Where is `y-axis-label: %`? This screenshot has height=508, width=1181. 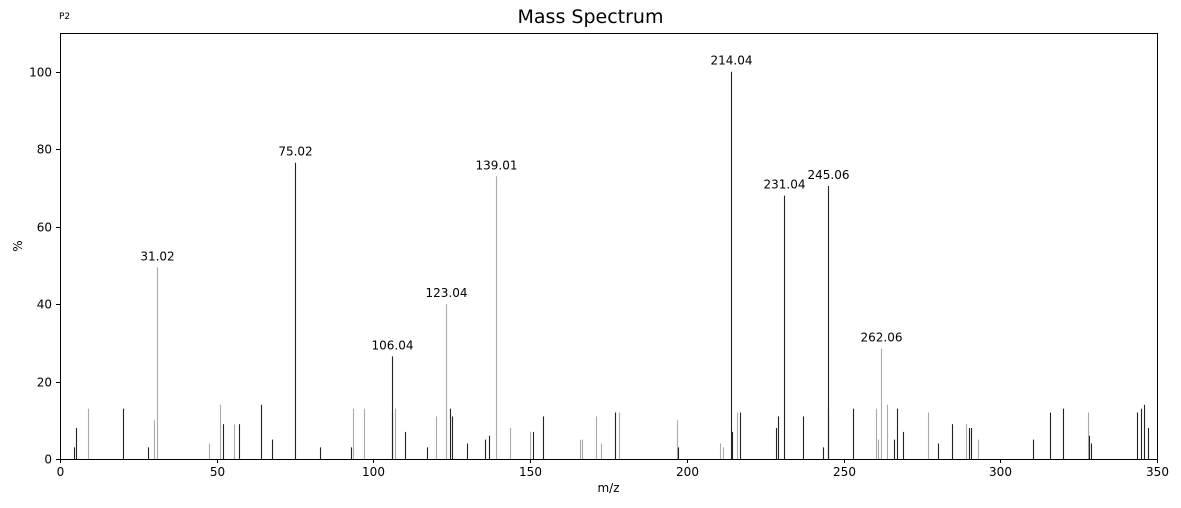 y-axis-label: % is located at coordinates (18, 245).